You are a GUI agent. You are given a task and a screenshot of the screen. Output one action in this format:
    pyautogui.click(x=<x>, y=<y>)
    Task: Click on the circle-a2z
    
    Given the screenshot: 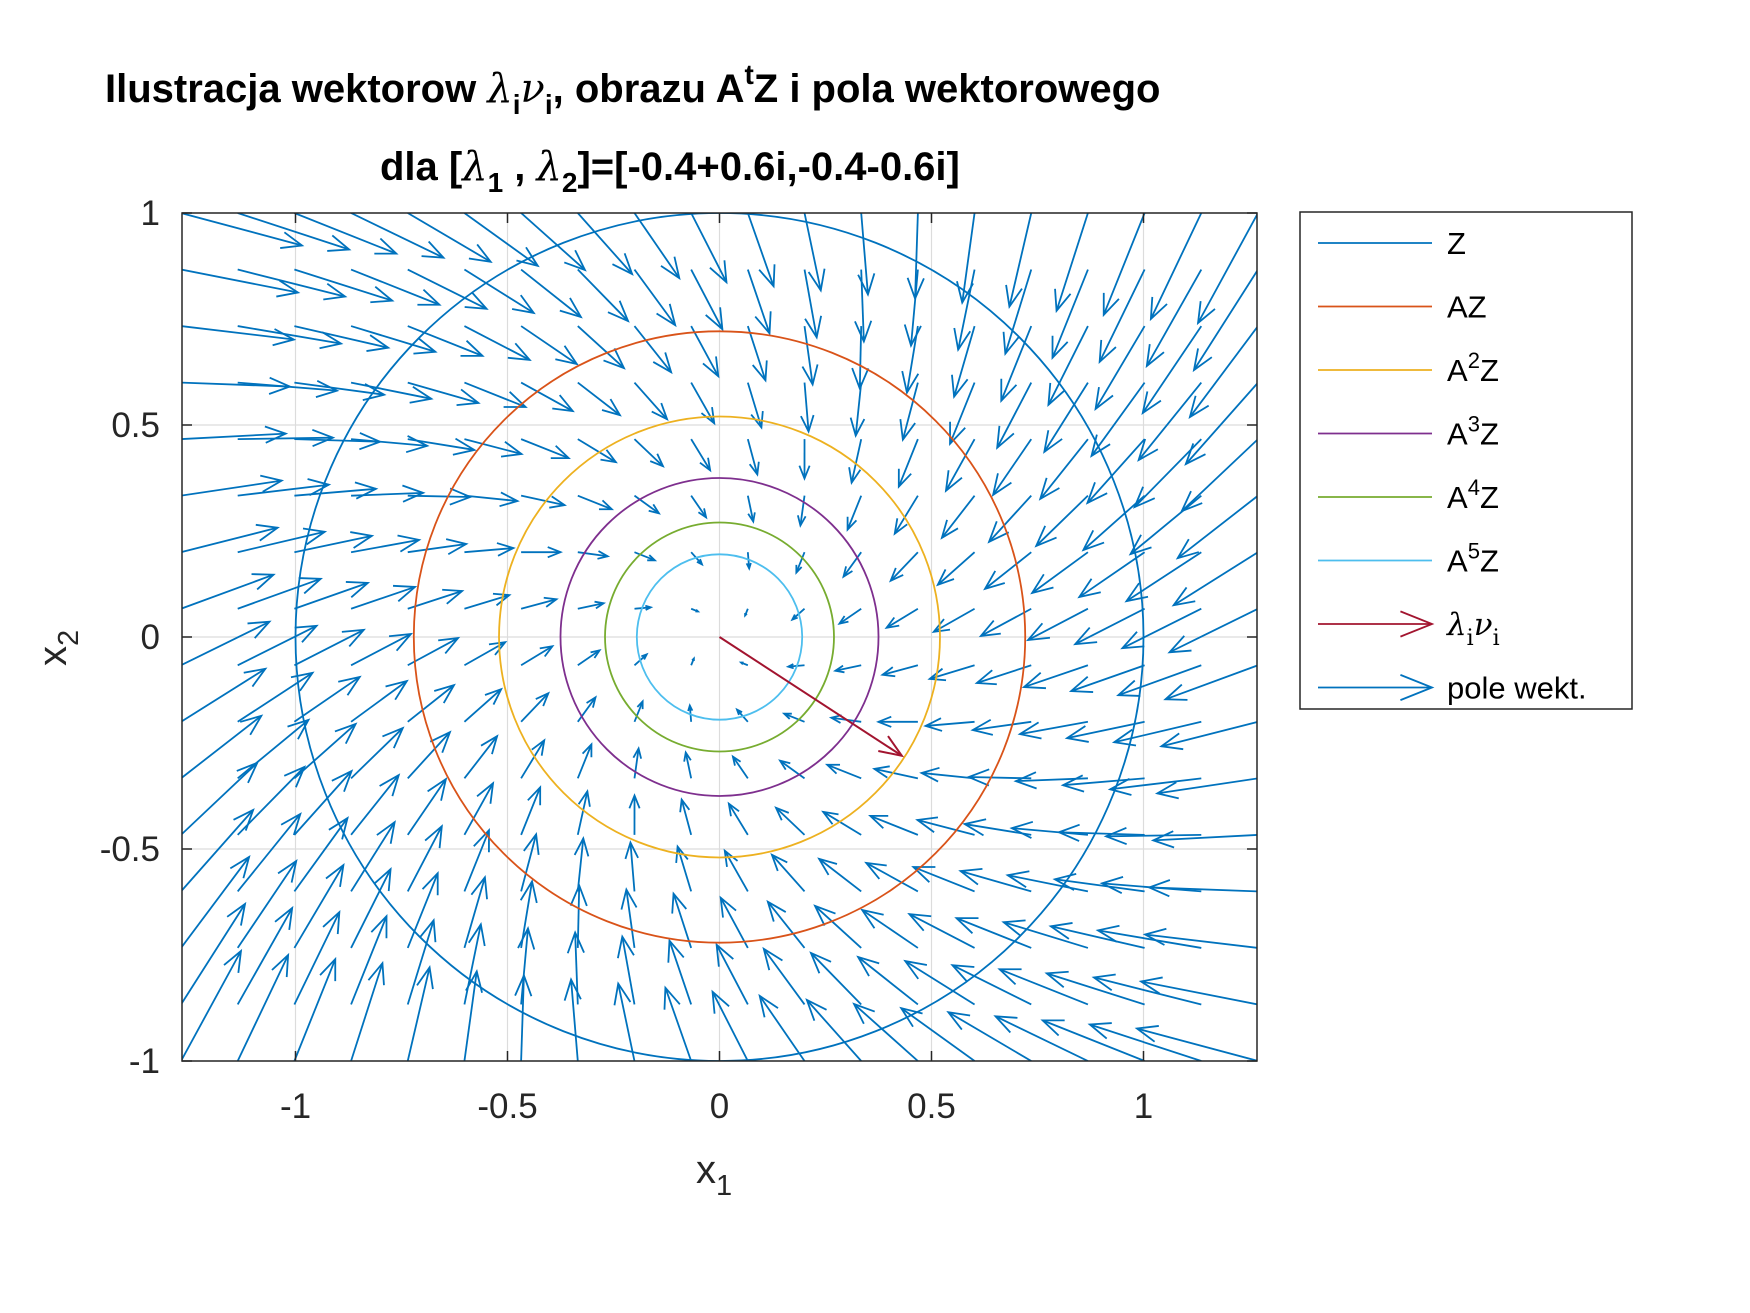 What is the action you would take?
    pyautogui.click(x=719, y=637)
    